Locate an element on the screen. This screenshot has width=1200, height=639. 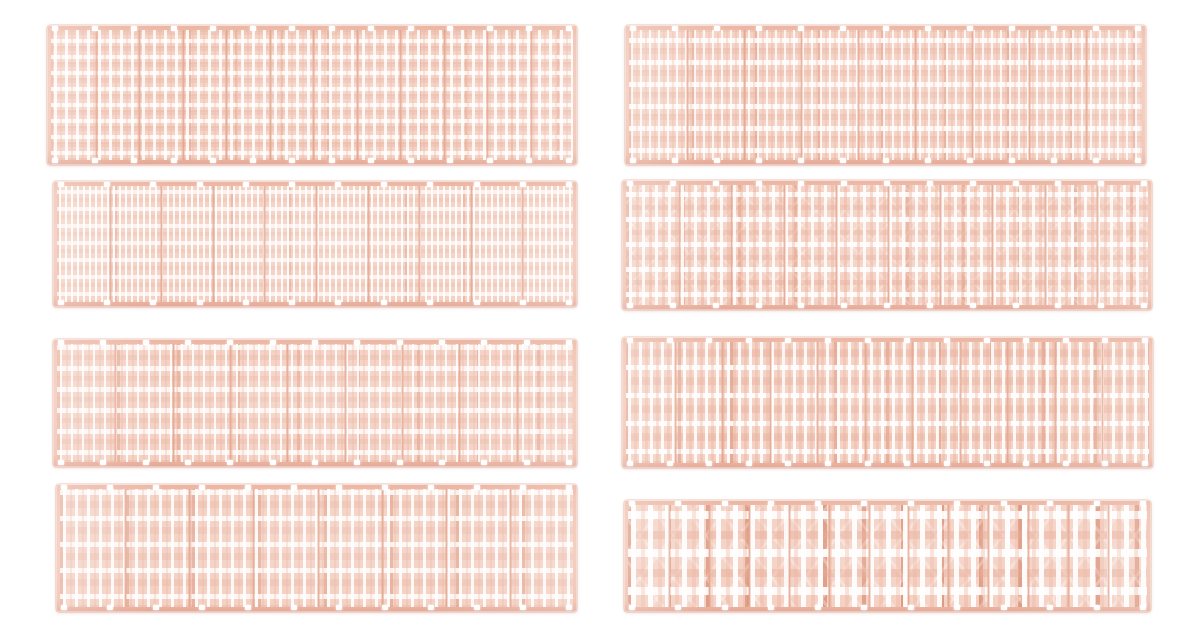
rail-holes-top is located at coordinates (315, 343).